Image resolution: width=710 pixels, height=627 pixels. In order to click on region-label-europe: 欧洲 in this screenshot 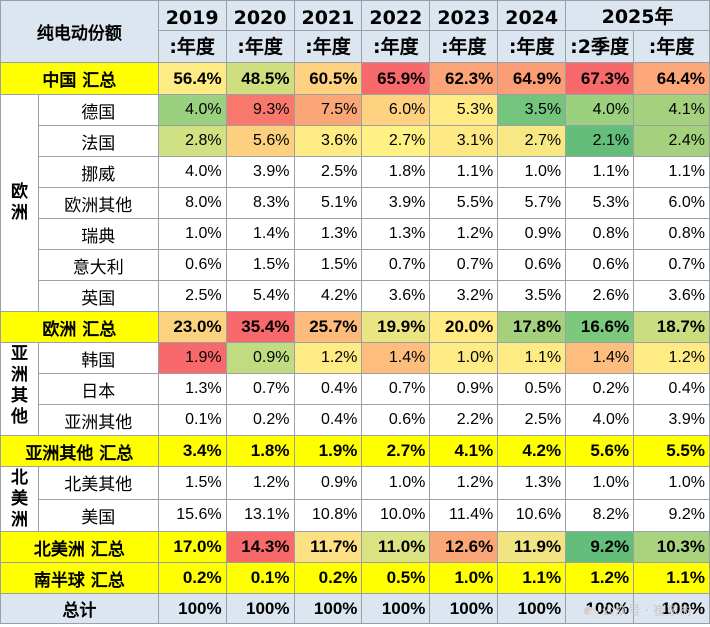, I will do `click(19, 203)`.